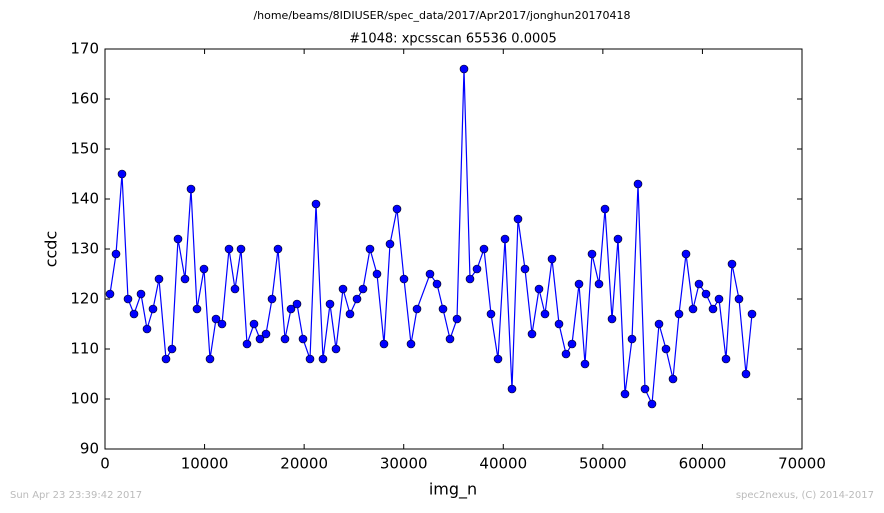 This screenshot has height=513, width=884. What do you see at coordinates (84, 49) in the screenshot?
I see `y-tick-label: 170` at bounding box center [84, 49].